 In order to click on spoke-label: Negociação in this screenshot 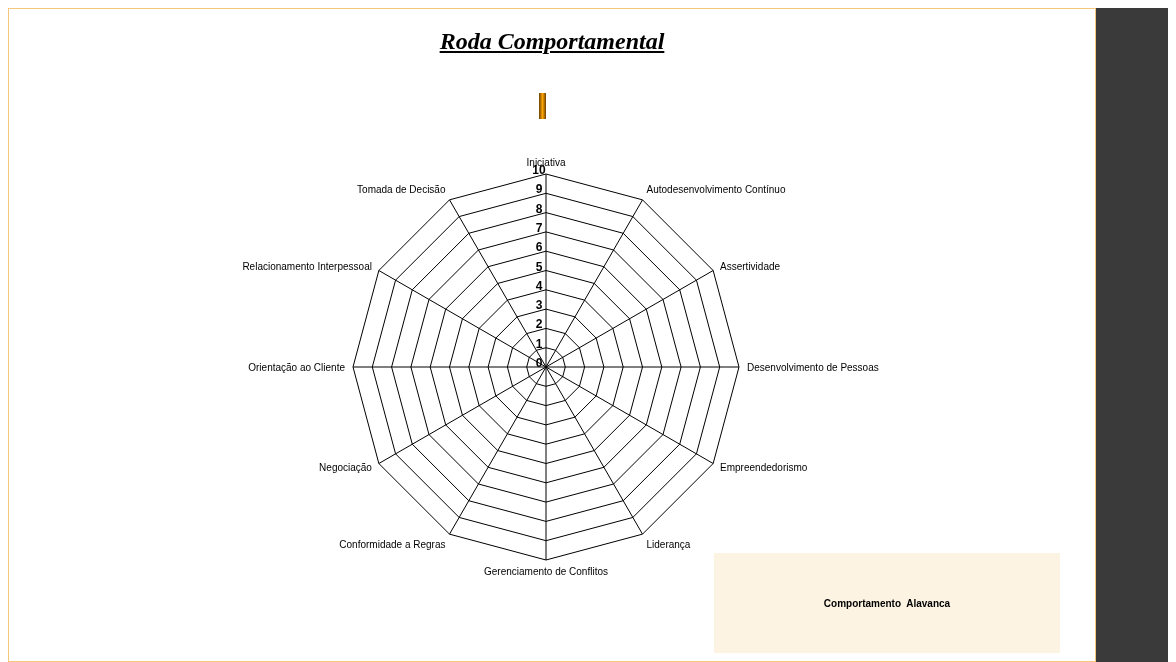, I will do `click(346, 468)`.